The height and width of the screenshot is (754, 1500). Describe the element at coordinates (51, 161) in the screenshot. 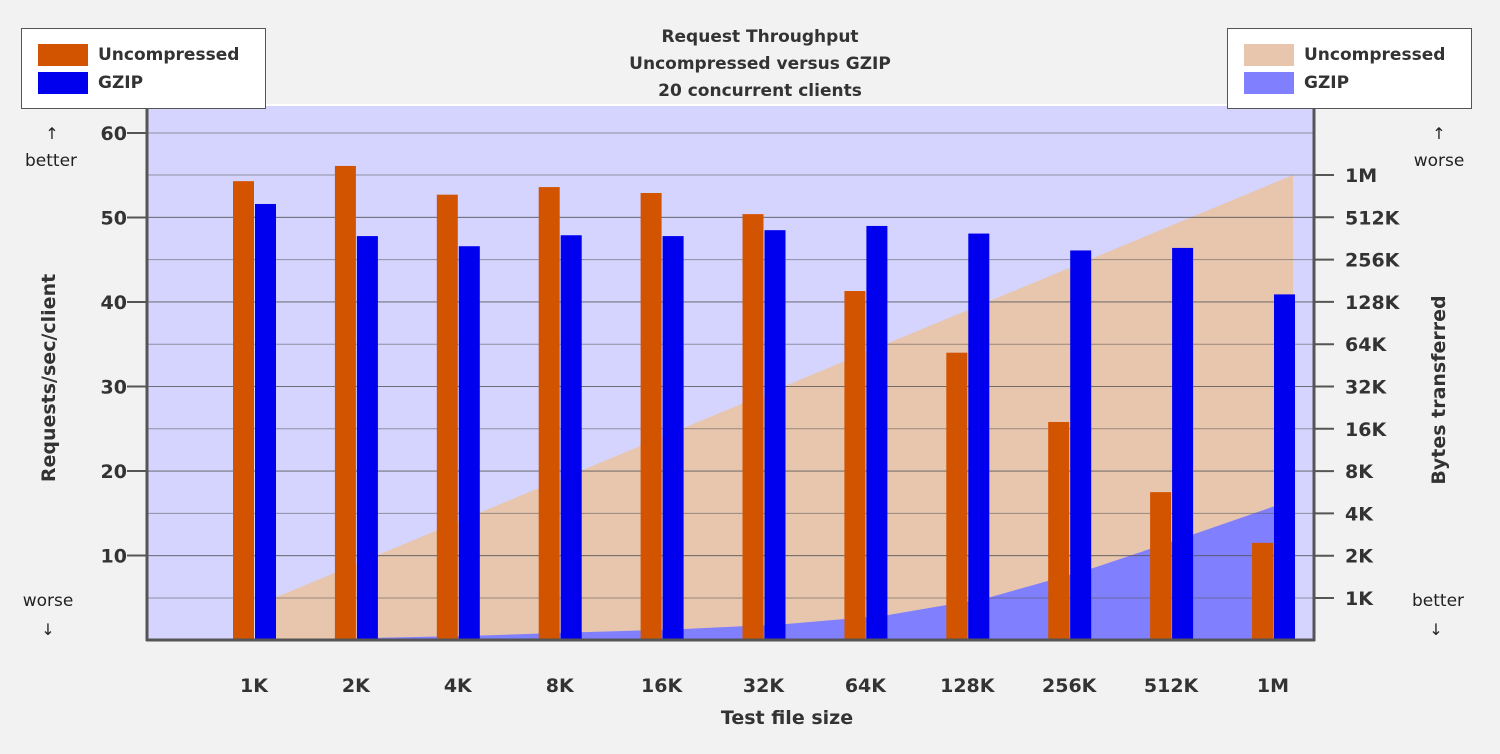

I see `note-left-top: better` at that location.